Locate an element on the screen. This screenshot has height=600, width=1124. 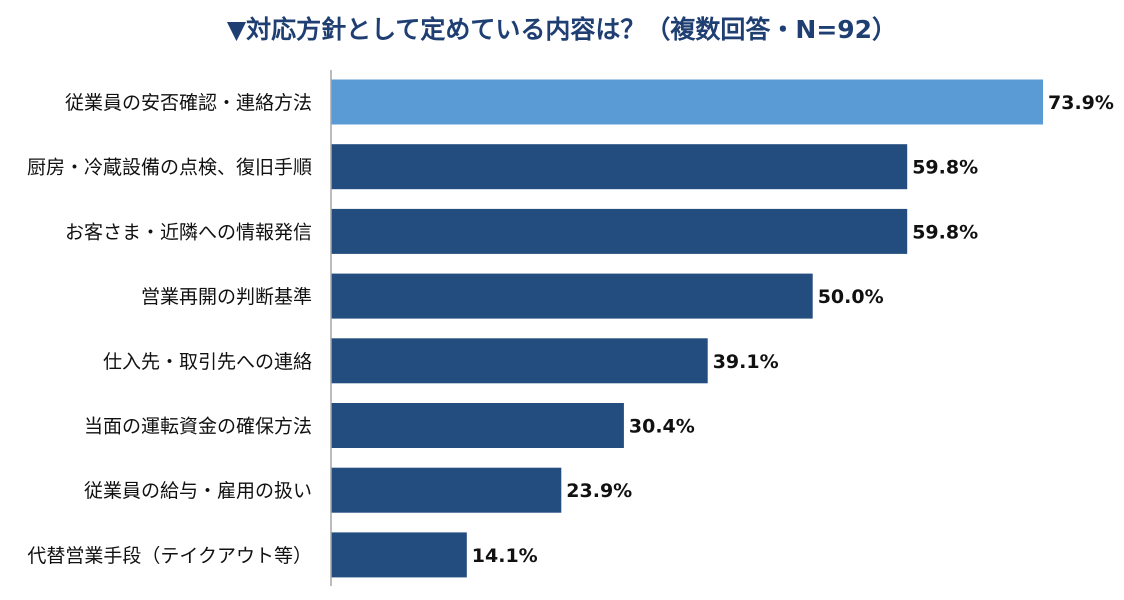
chart-title: ▼対応方針として定めている内容は？（複数回答・N=92） is located at coordinates (562, 29).